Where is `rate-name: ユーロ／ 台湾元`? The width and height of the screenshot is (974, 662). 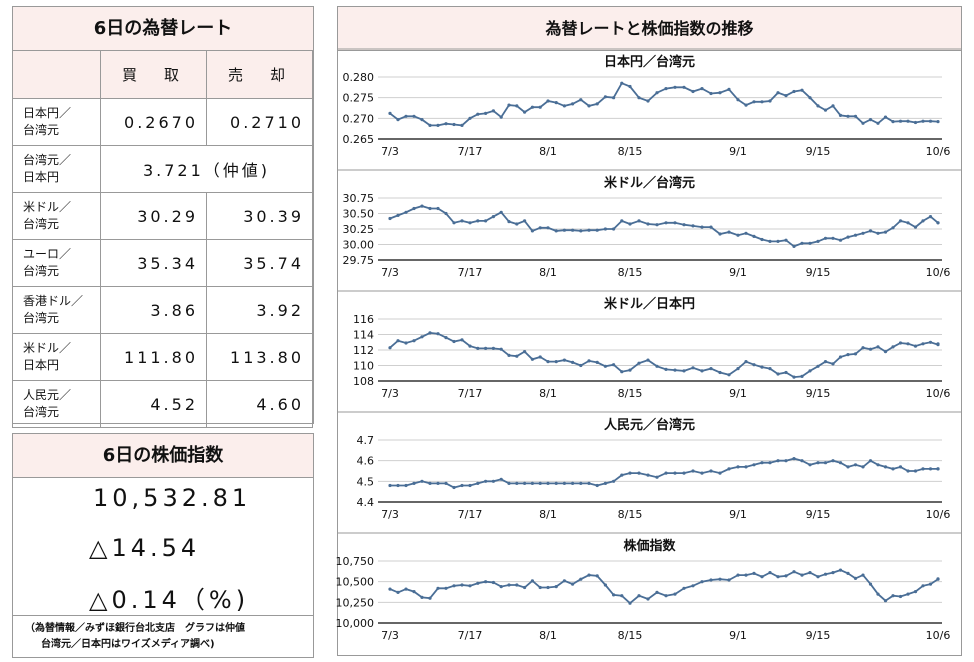 rate-name: ユーロ／ 台湾元 is located at coordinates (56, 263).